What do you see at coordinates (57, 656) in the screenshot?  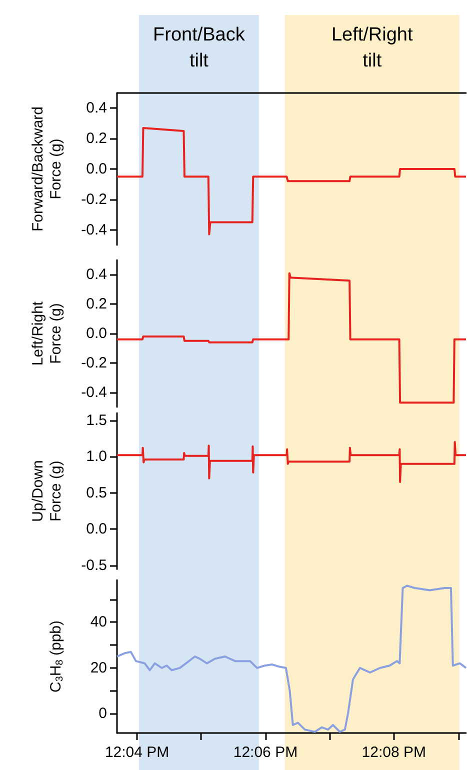 I see `y-axis-title: C3H8 (ppb)` at bounding box center [57, 656].